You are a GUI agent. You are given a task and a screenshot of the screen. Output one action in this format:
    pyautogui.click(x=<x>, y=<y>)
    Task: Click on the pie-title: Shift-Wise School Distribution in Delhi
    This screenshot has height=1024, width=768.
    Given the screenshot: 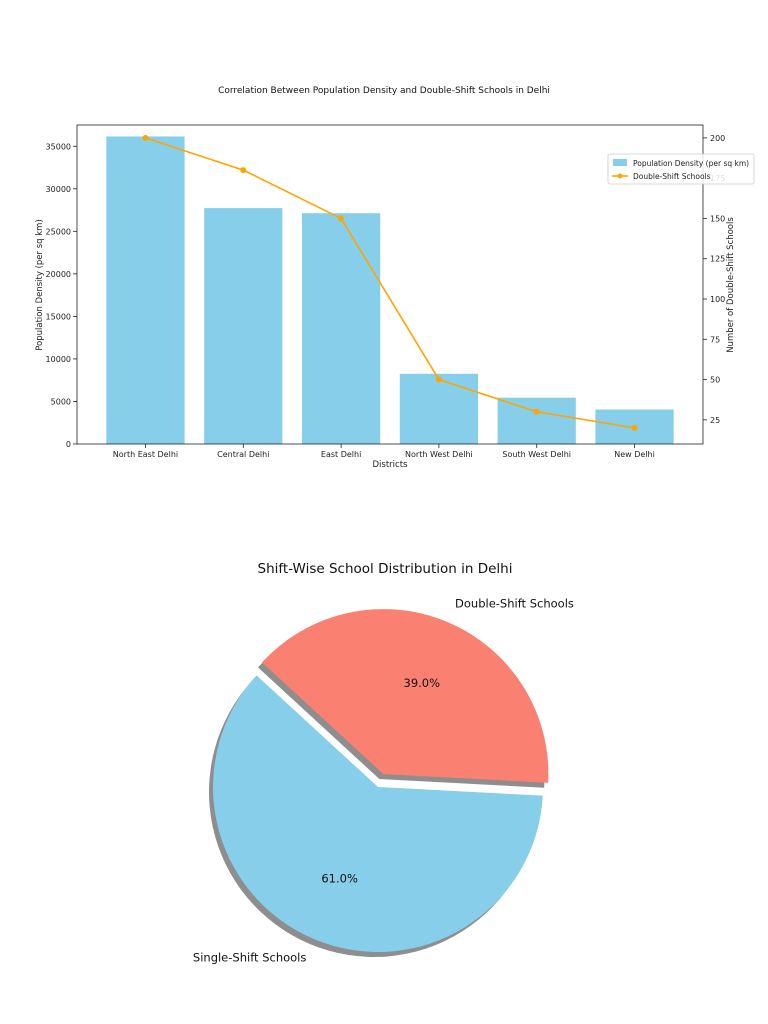 What is the action you would take?
    pyautogui.click(x=385, y=569)
    